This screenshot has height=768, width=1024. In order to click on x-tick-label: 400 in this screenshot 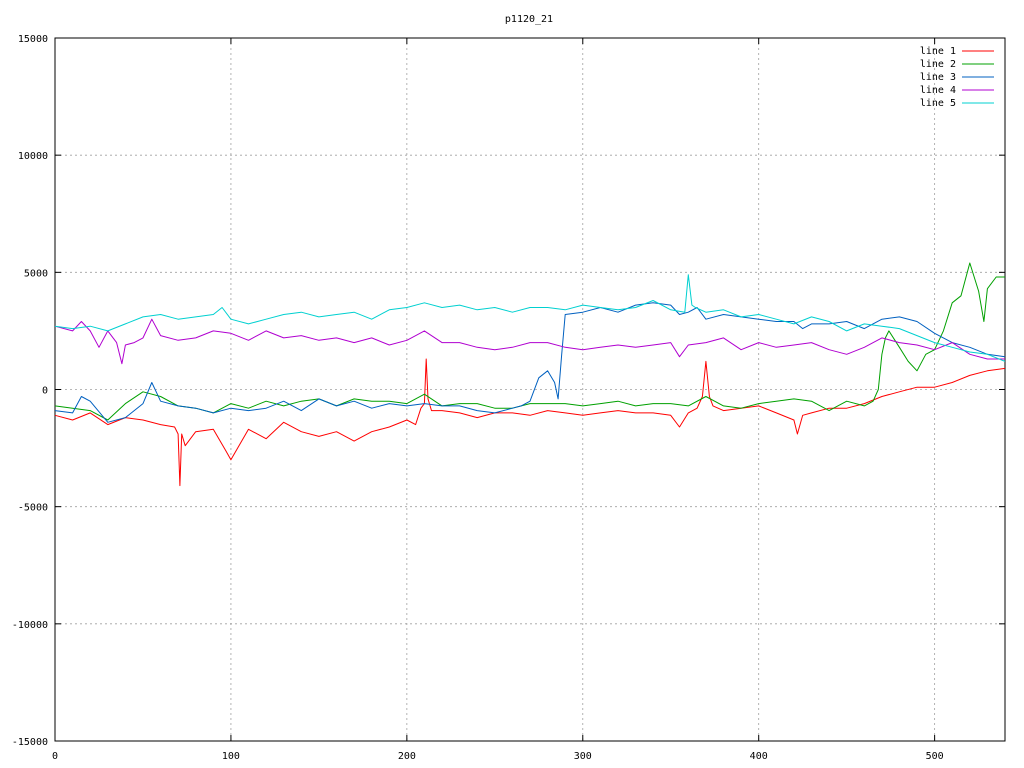, I will do `click(759, 756)`.